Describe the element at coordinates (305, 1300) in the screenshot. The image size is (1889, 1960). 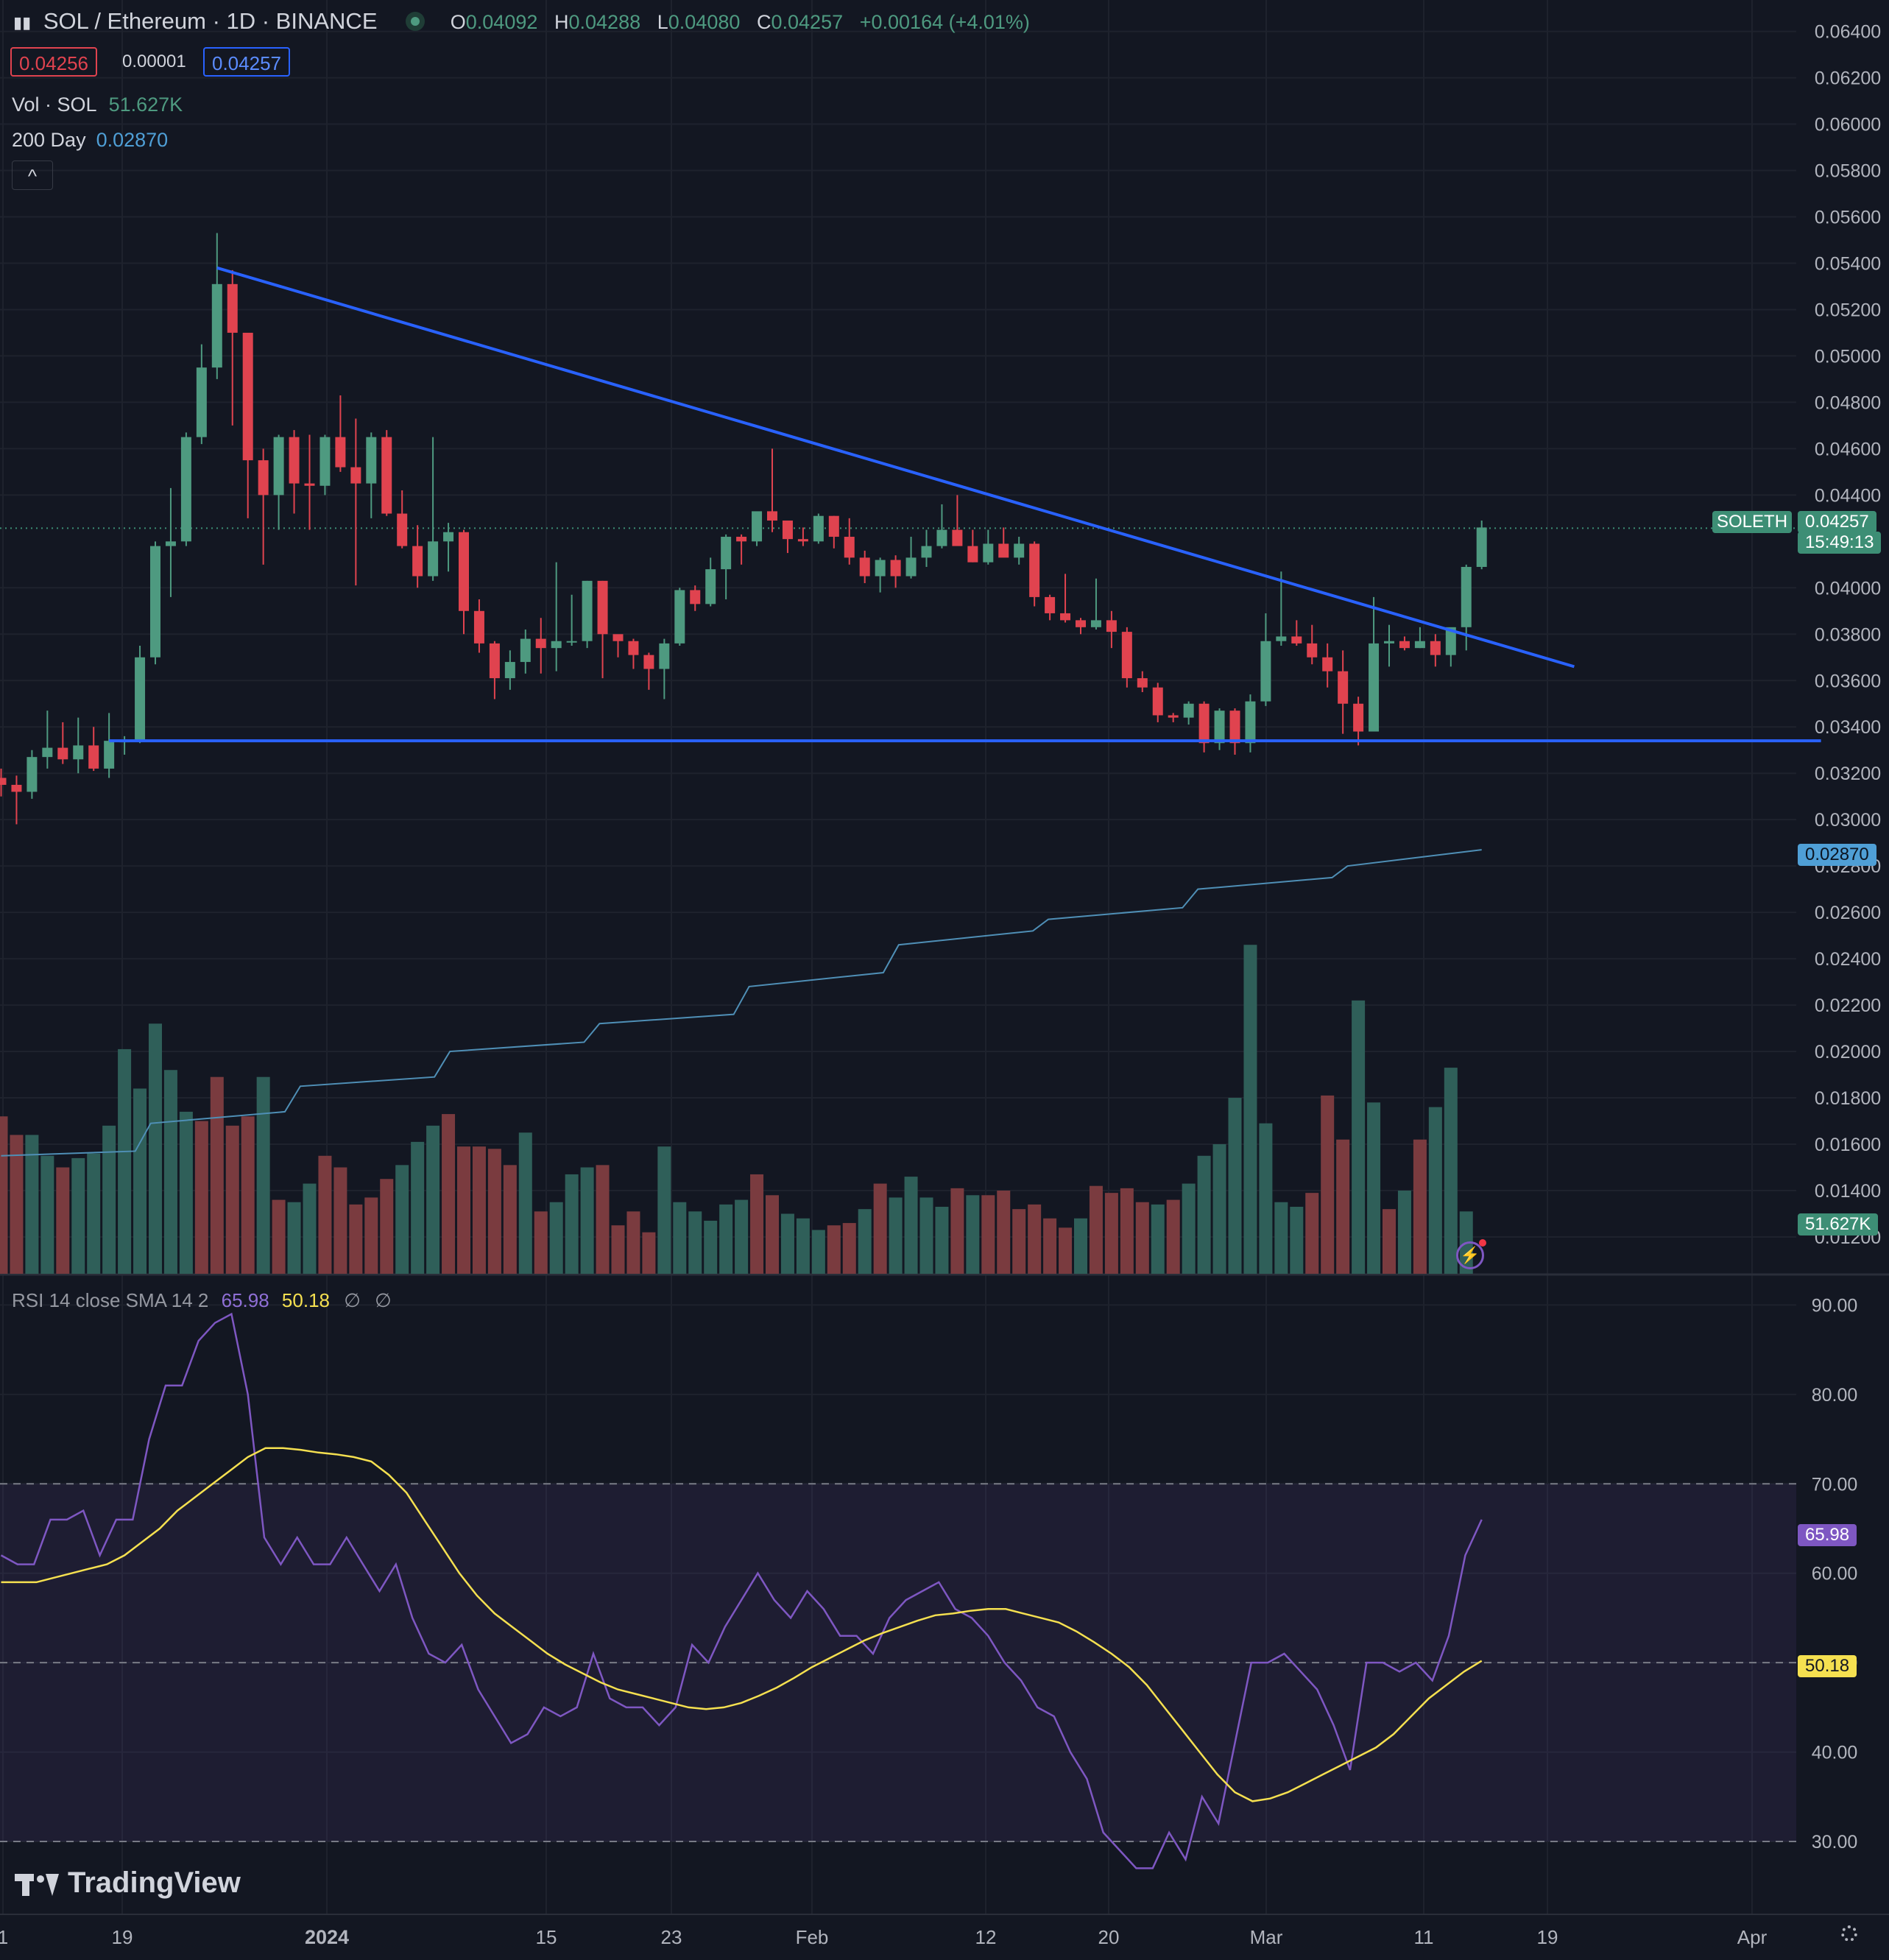
I see `rsi-sma-value: 50.18` at that location.